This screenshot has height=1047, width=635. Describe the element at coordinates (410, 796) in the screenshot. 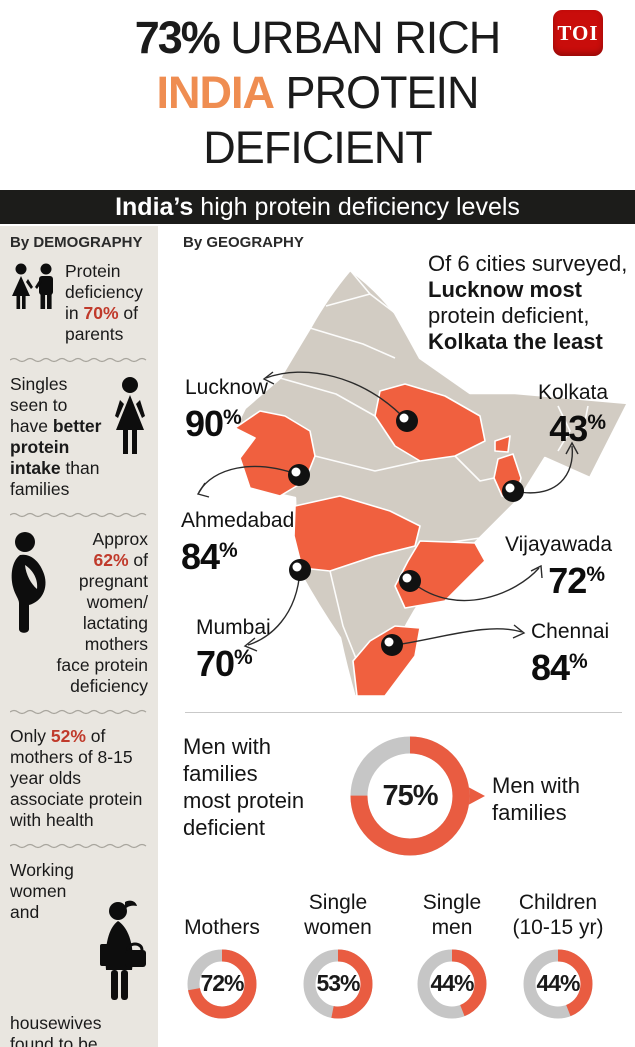

I see `family-donut-value: 75%` at that location.